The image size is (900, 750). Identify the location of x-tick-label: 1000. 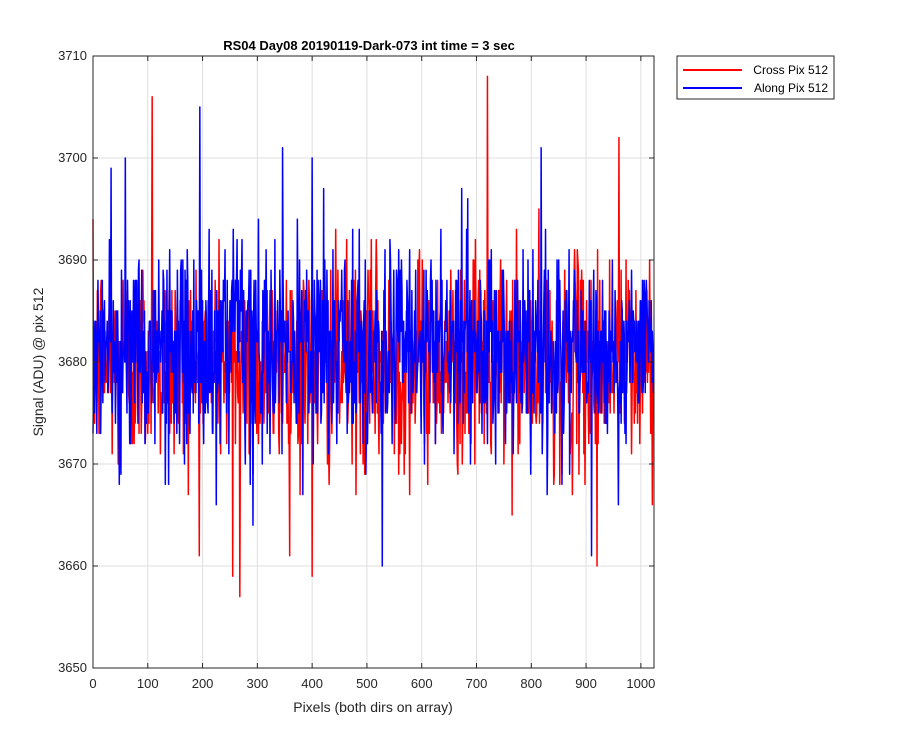
(640, 683).